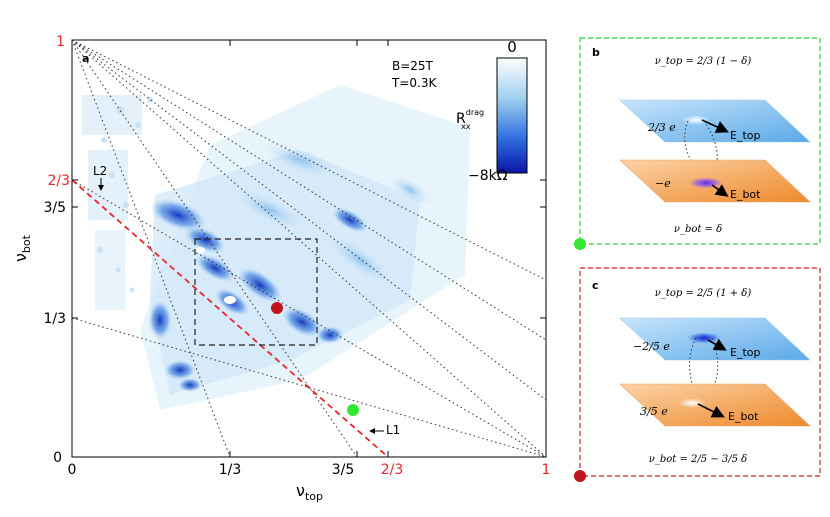  Describe the element at coordinates (745, 135) in the screenshot. I see `panel-b-top-field: E_top` at that location.